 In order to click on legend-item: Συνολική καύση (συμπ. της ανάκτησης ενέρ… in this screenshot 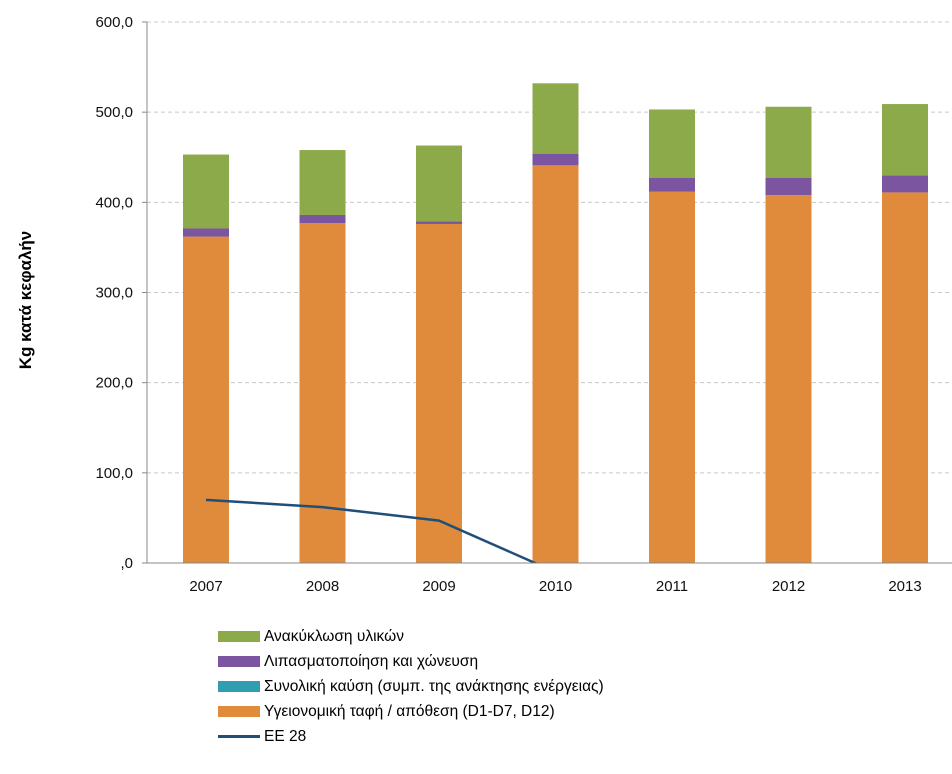, I will do `click(411, 686)`.